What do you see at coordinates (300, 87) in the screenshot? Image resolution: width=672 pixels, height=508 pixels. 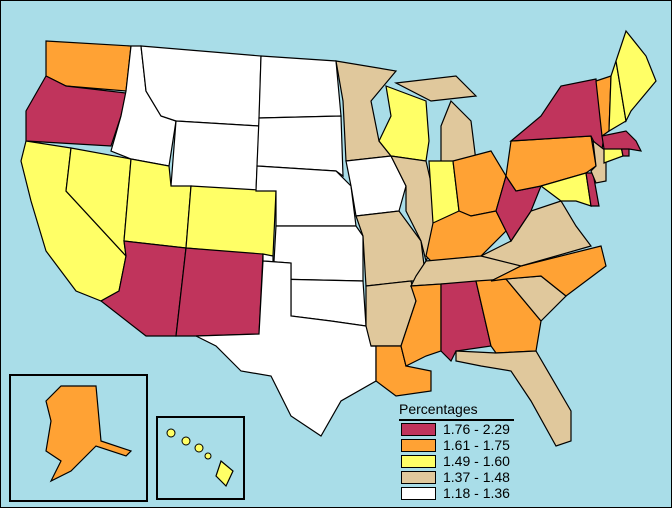 I see `state-nd` at bounding box center [300, 87].